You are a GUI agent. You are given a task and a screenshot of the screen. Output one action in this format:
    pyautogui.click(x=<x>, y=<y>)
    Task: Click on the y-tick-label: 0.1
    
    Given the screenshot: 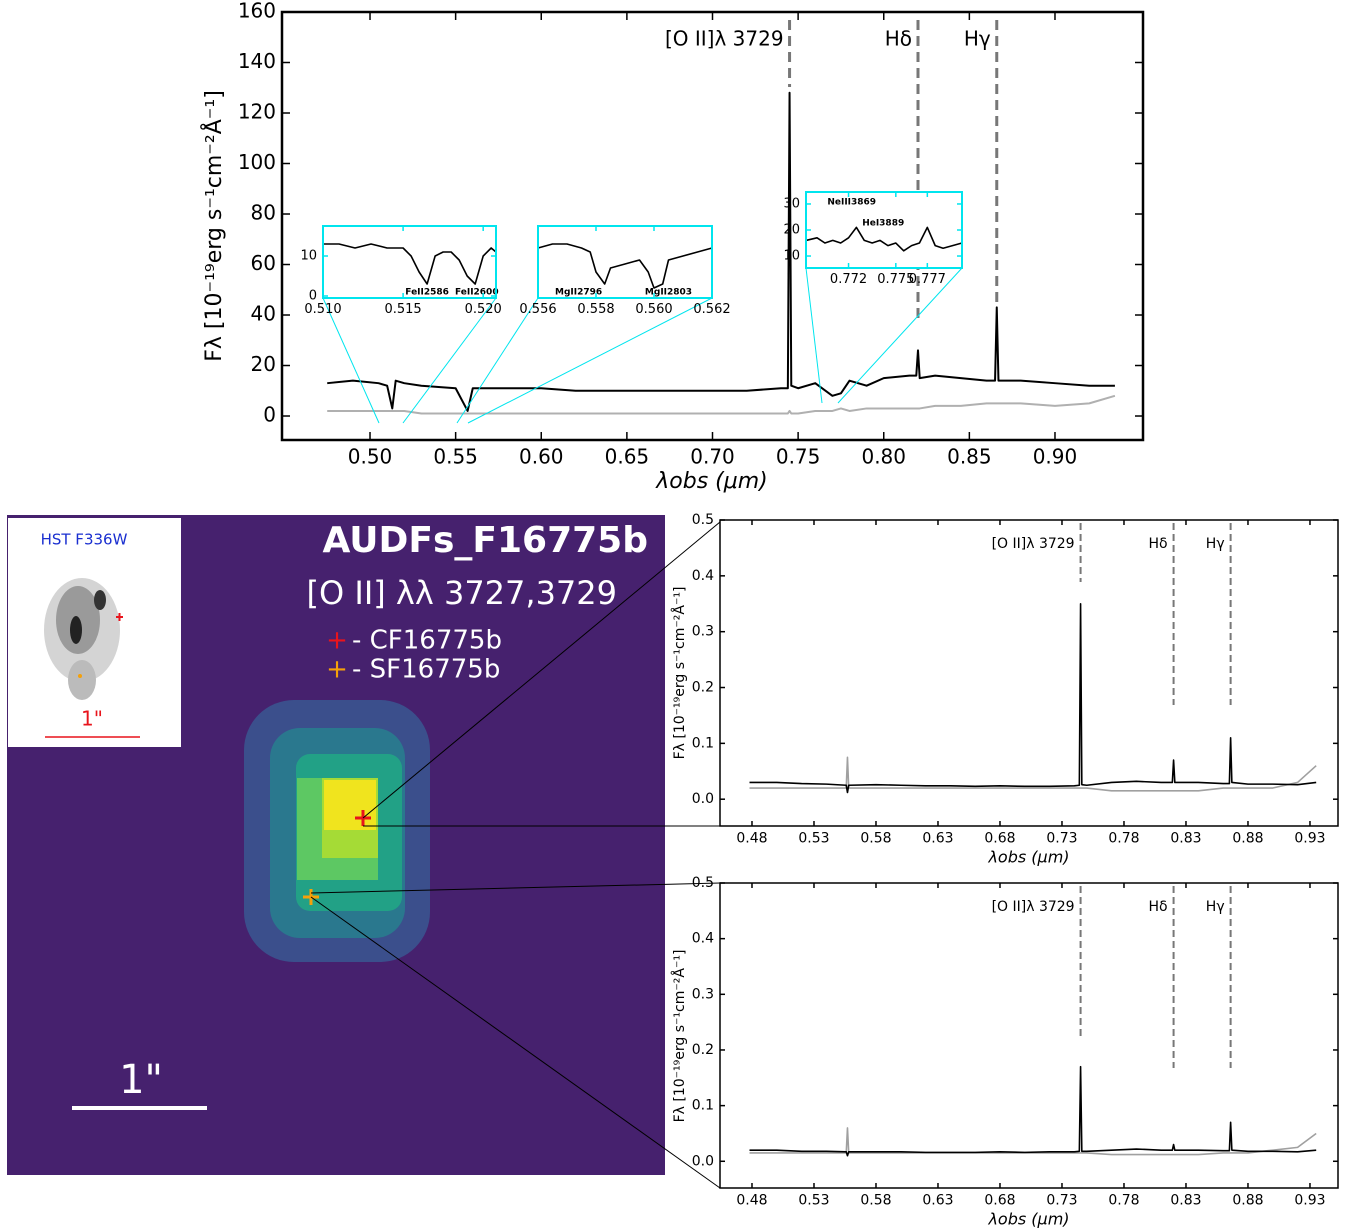 What is the action you would take?
    pyautogui.click(x=703, y=1106)
    